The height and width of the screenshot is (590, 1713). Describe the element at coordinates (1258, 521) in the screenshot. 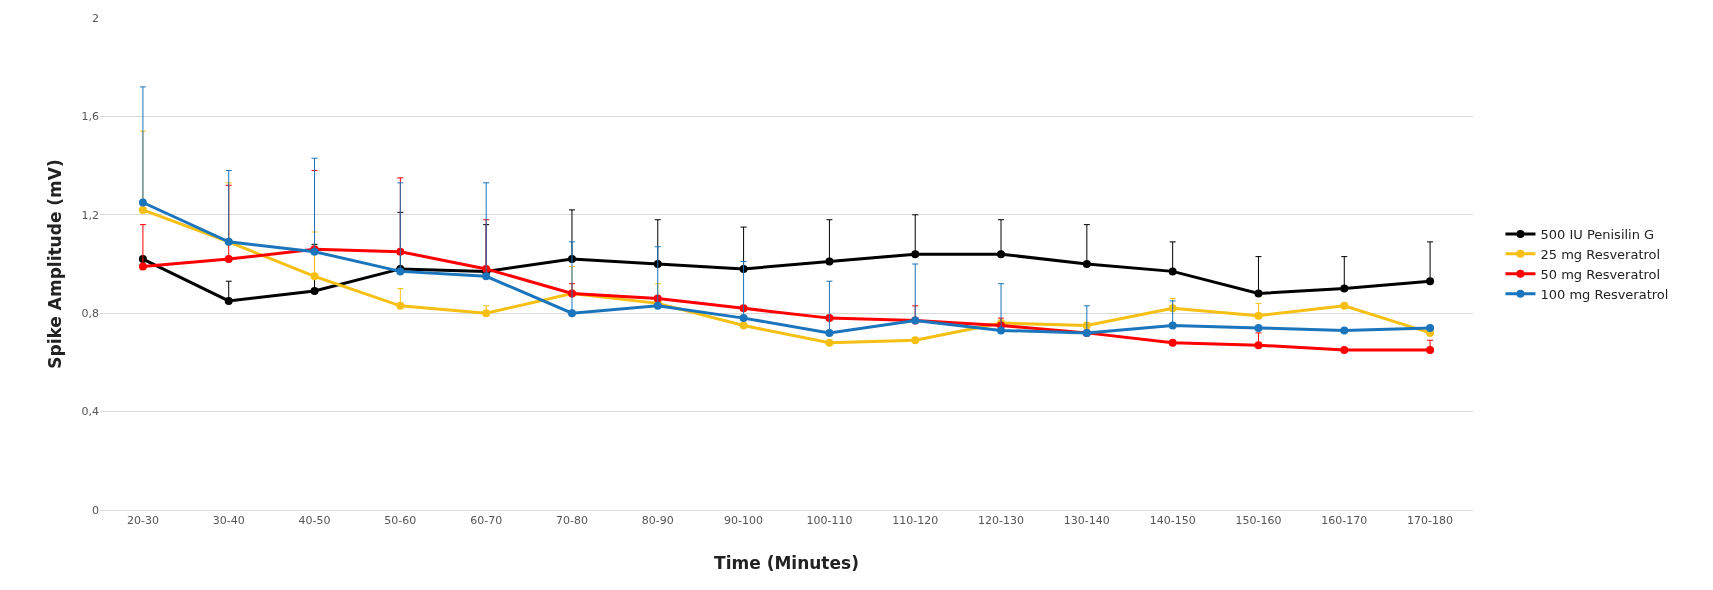

I see `x-tick-label: 150-160` at that location.